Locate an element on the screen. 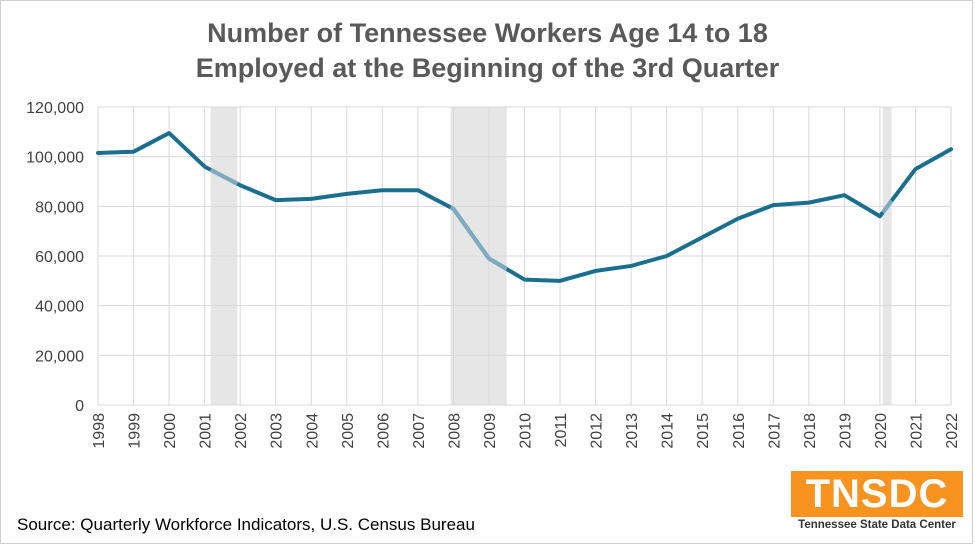  x-tick-label: 2018 is located at coordinates (810, 431).